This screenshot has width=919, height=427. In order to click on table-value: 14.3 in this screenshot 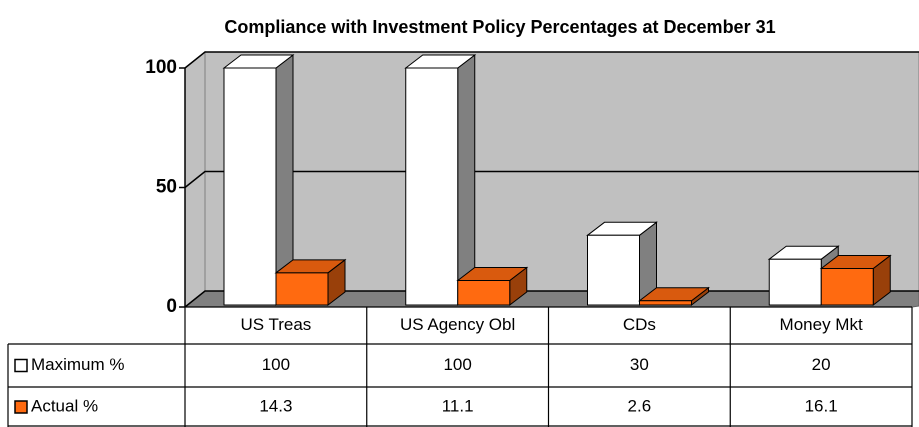, I will do `click(275, 405)`.